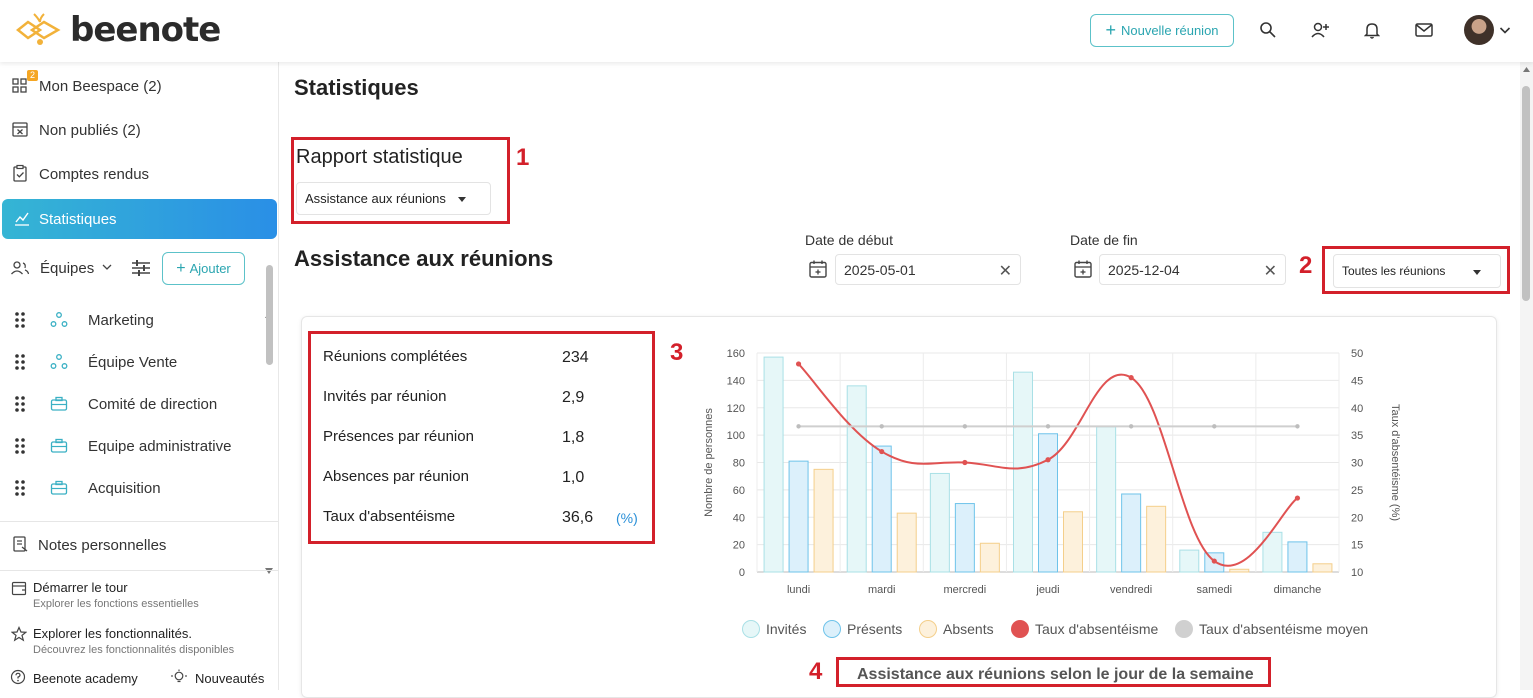 This screenshot has height=698, width=1533. I want to click on y2-tick-label: 15, so click(1357, 546).